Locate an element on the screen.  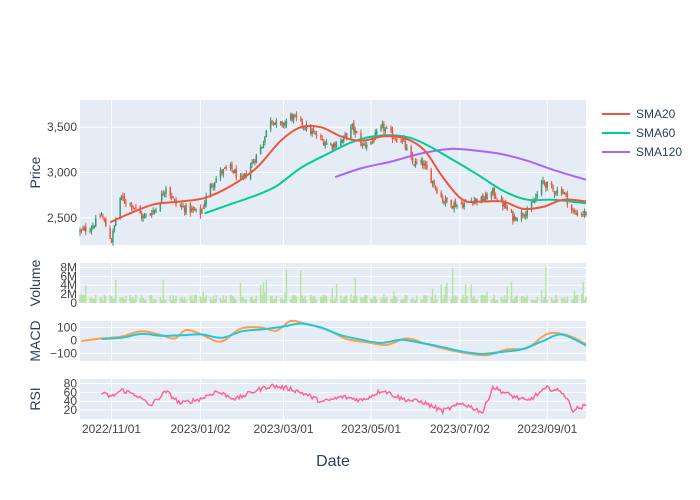
legend-item-sma60: SMA60 is located at coordinates (639, 133).